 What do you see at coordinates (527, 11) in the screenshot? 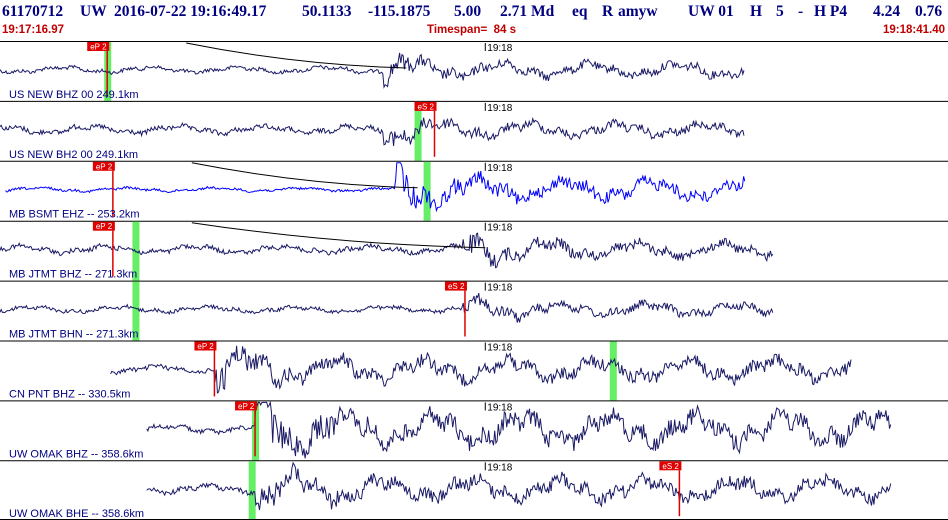
I see `magnitude: 2.71 Md` at bounding box center [527, 11].